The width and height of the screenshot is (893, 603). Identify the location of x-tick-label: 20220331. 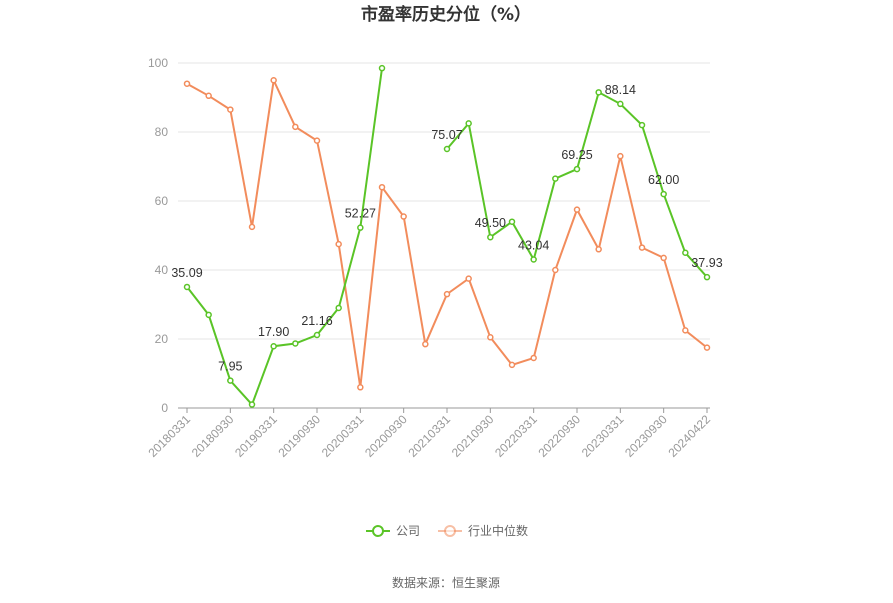
(516, 436).